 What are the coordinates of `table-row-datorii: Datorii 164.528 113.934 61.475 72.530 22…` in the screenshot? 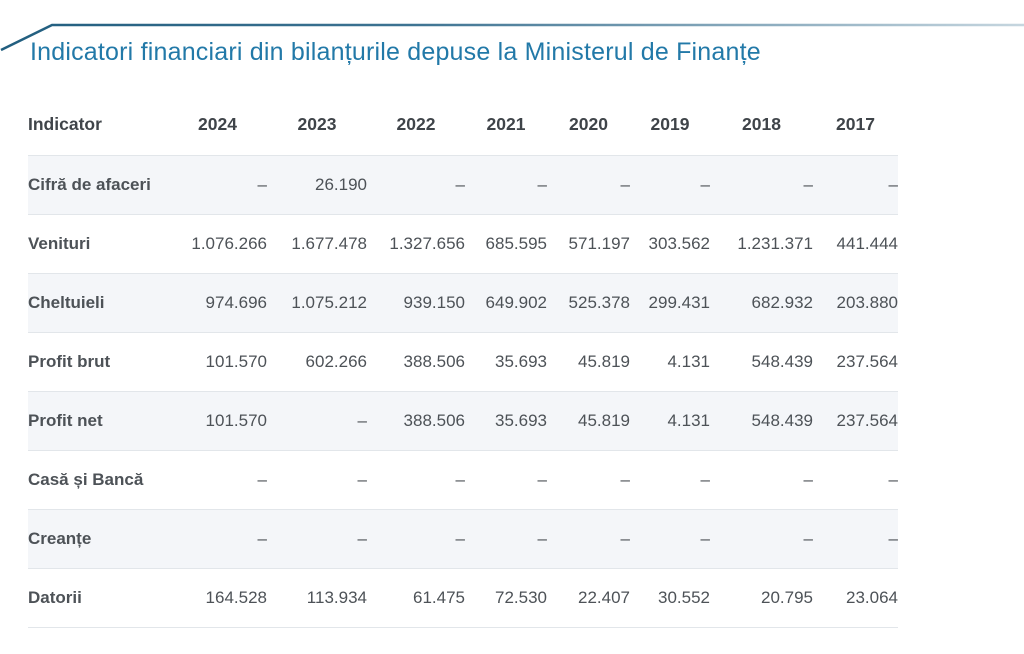 It's located at (463, 598).